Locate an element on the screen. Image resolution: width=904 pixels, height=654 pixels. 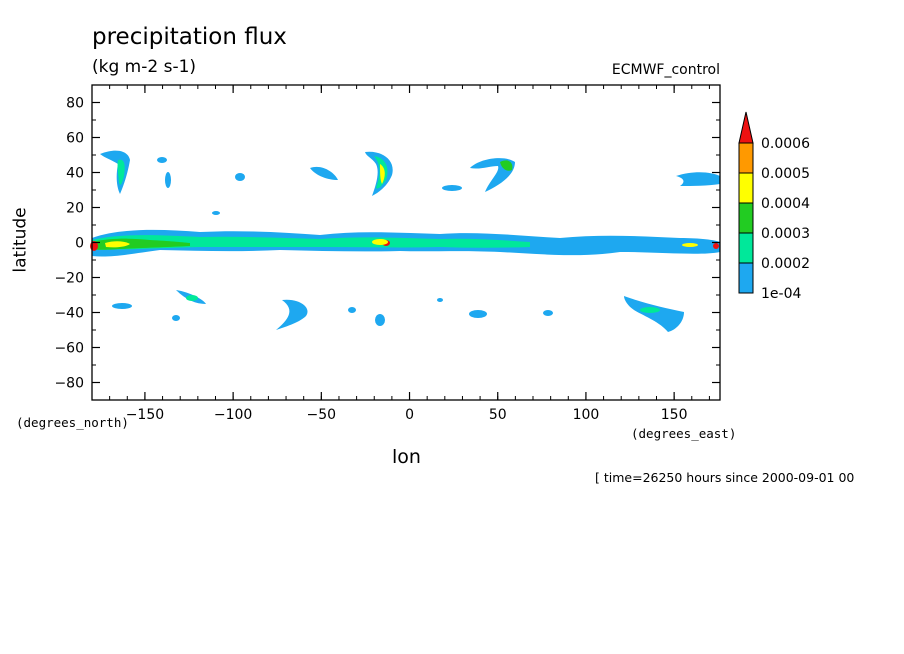
chart-units: (kg m-2 s-1) is located at coordinates (144, 67).